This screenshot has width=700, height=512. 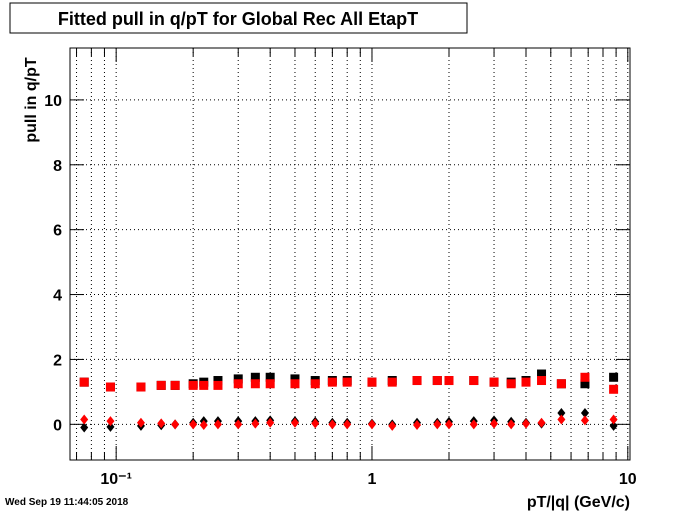 What do you see at coordinates (116, 479) in the screenshot?
I see `x-tick-label: 10⁻¹` at bounding box center [116, 479].